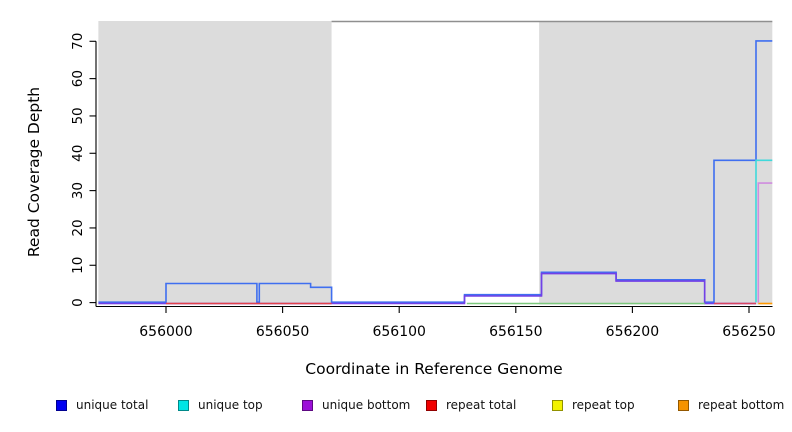 Image resolution: width=792 pixels, height=432 pixels. I want to click on legend-item-unique-bottom: unique bottom, so click(356, 405).